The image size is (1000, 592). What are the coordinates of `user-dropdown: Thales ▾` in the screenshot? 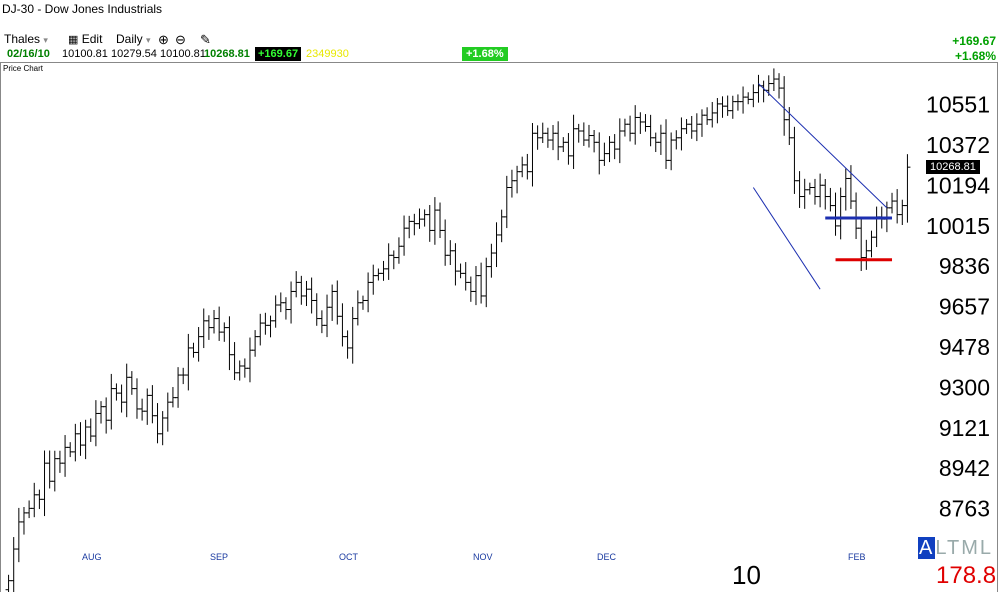 It's located at (26, 39).